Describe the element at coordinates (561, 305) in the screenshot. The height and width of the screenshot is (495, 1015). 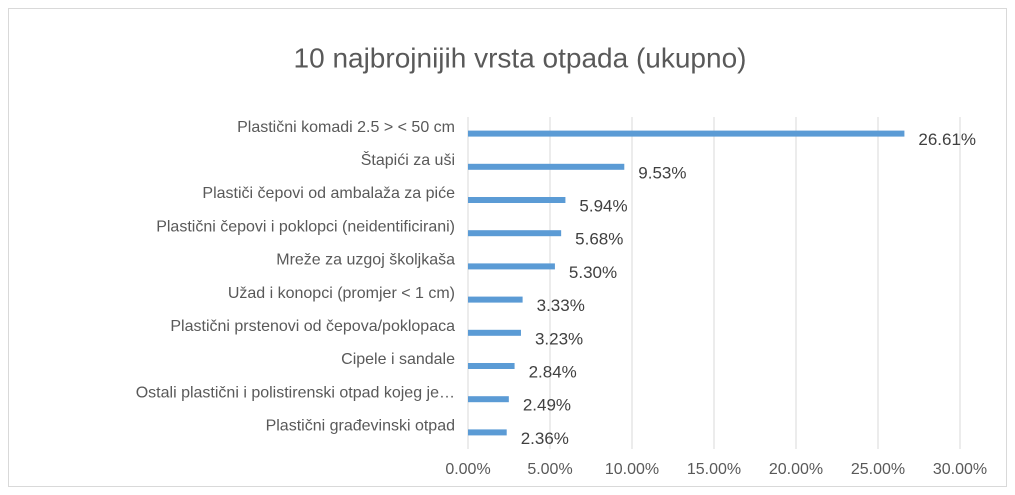
I see `value-label: 3.33%` at that location.